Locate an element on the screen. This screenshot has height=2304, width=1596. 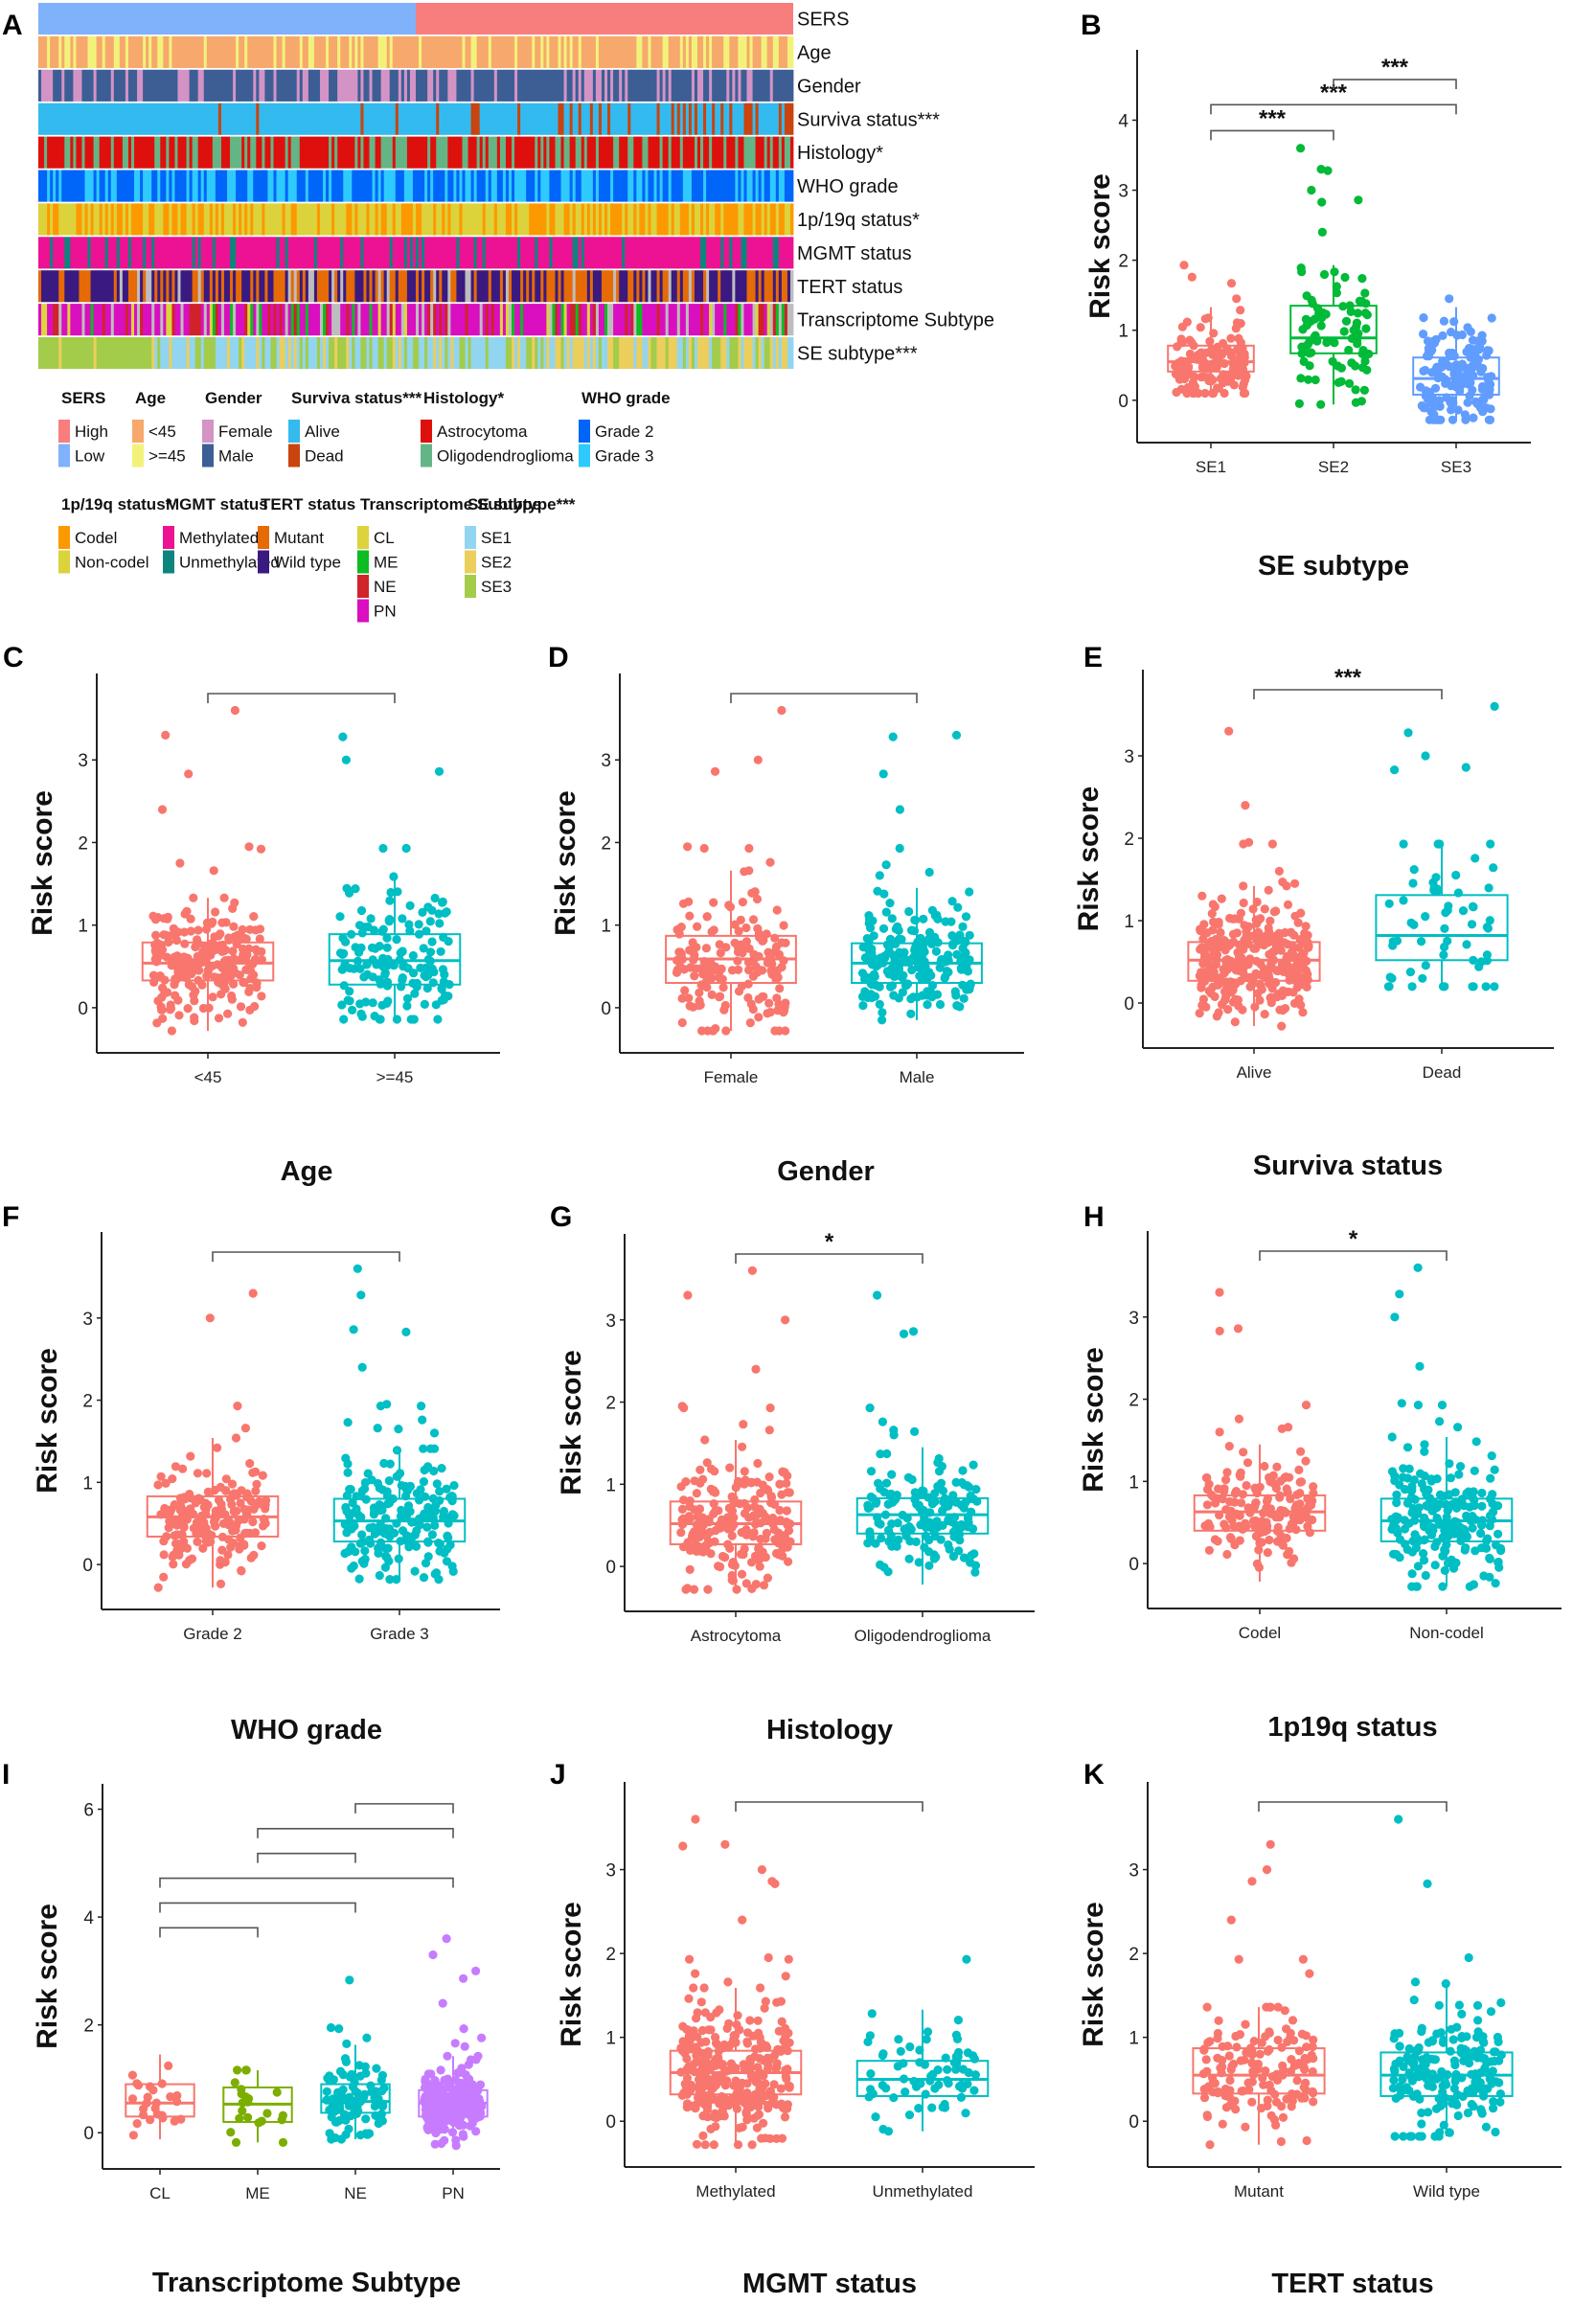
heatmap-row-label: 1p/19q status* is located at coordinates (858, 220).